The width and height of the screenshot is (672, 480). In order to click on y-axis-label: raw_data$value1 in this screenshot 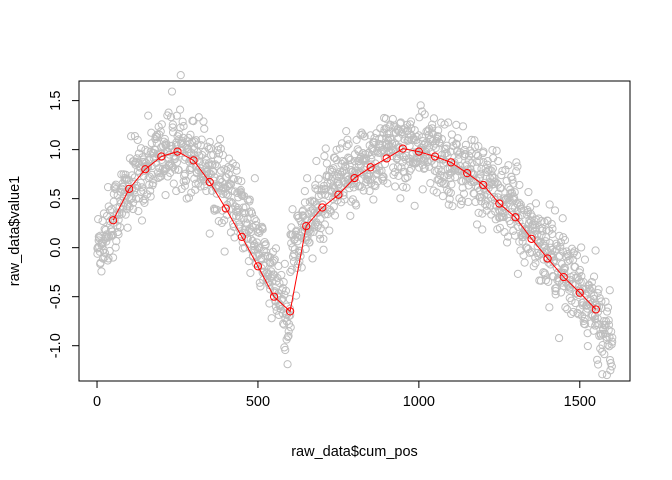, I will do `click(15, 231)`.